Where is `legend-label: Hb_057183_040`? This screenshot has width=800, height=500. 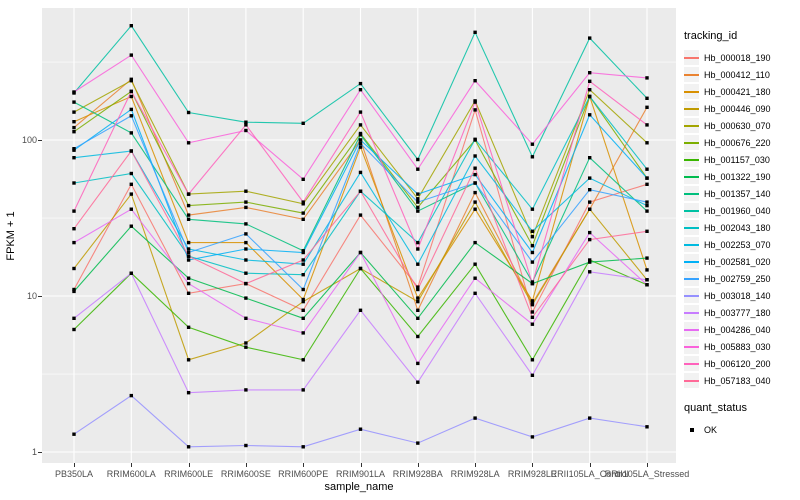
legend-label: Hb_057183_040 is located at coordinates (737, 380).